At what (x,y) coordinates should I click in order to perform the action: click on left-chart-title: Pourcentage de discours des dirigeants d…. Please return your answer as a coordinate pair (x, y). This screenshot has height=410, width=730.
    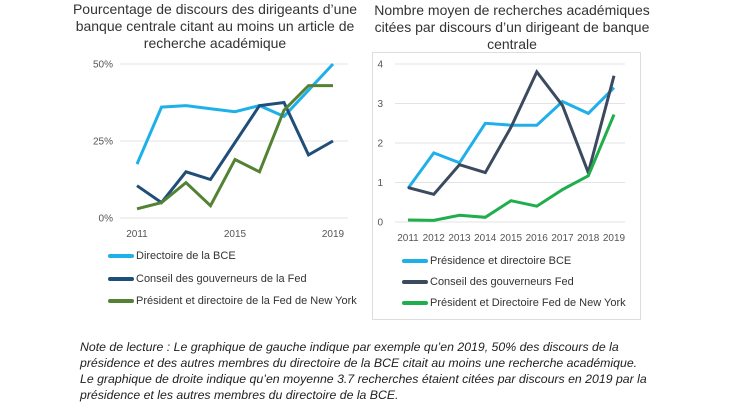
    Looking at the image, I should click on (215, 26).